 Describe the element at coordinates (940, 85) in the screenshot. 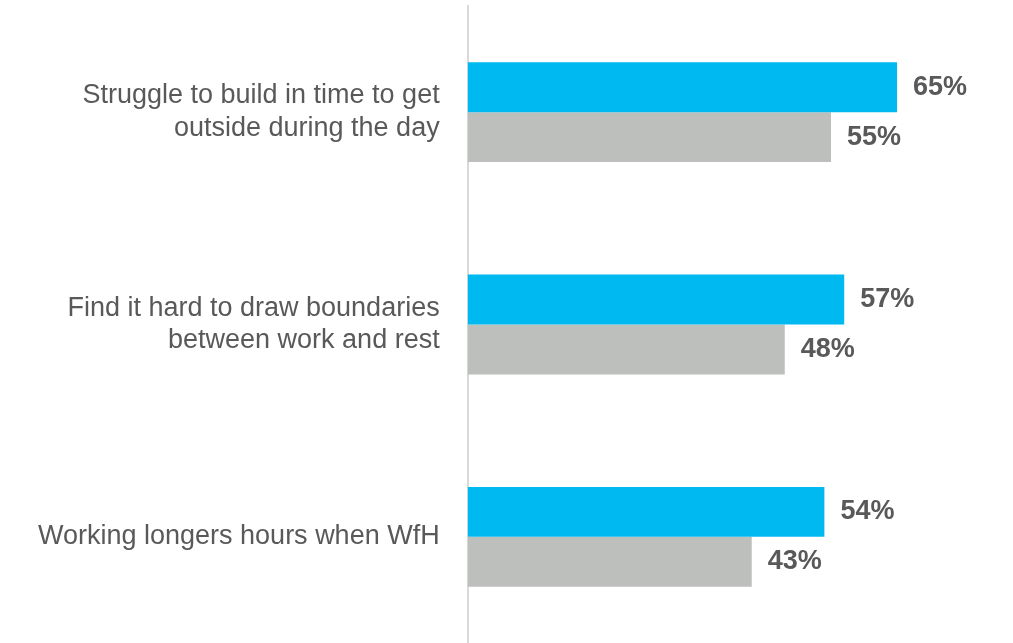

I see `data-label: 65%` at that location.